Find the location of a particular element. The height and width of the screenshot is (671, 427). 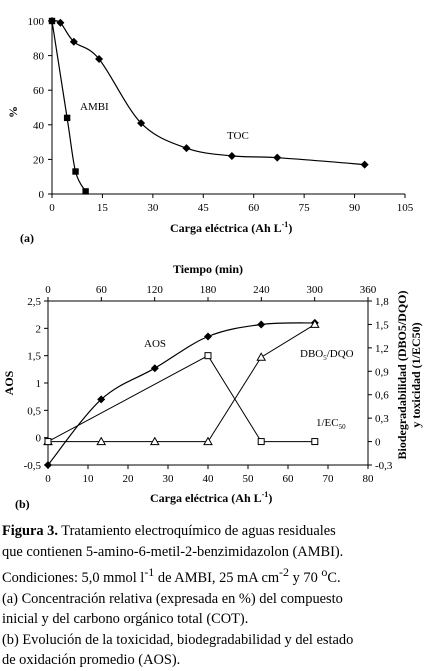

chart-a-y-label: % is located at coordinates (13, 112).